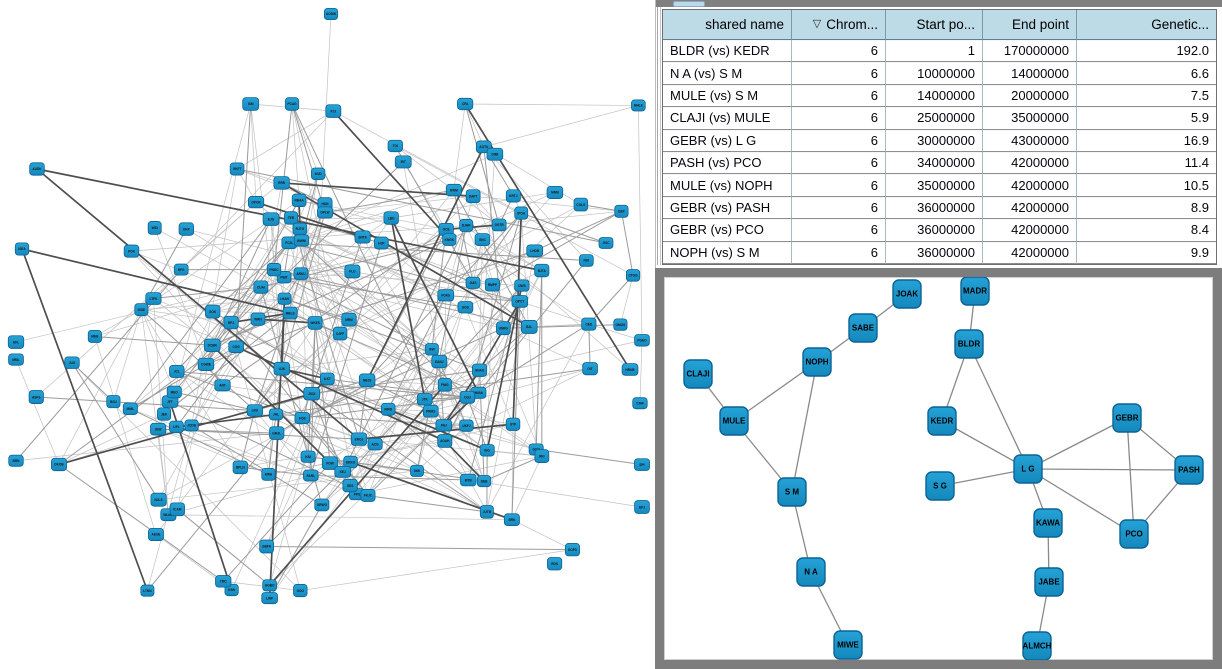 Image resolution: width=1222 pixels, height=669 pixels. I want to click on network-node: PJJ, so click(333, 111).